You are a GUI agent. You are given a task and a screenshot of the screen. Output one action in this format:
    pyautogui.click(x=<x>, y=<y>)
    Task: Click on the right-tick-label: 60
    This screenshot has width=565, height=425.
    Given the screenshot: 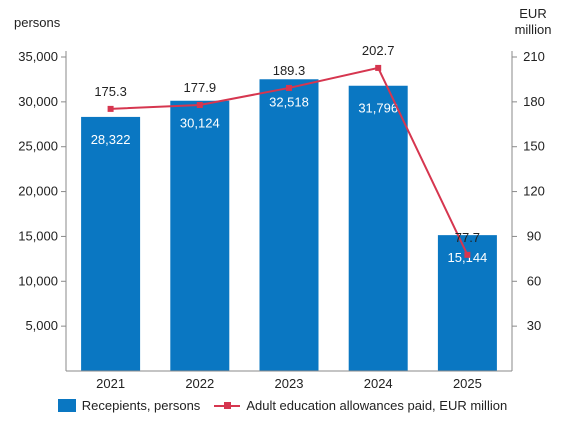 What is the action you would take?
    pyautogui.click(x=534, y=280)
    